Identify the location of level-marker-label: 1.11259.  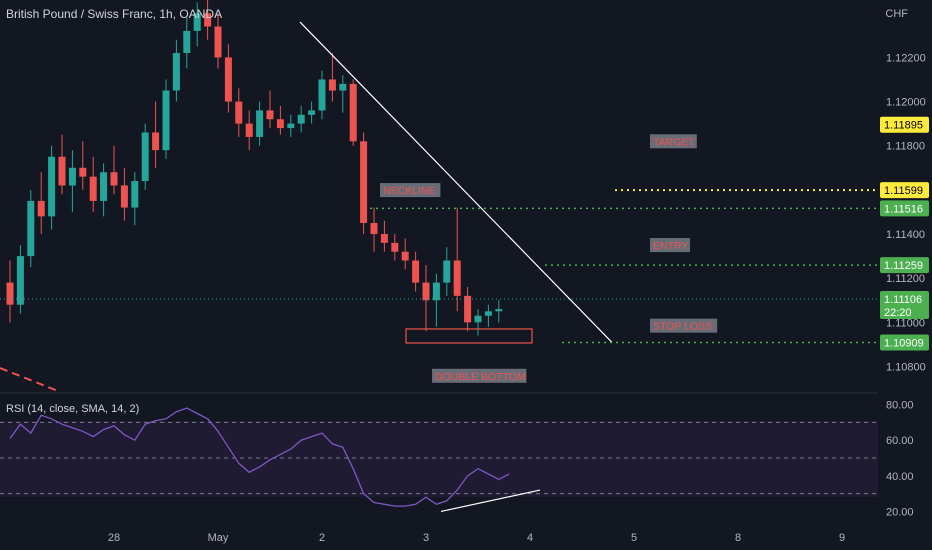
(903, 266).